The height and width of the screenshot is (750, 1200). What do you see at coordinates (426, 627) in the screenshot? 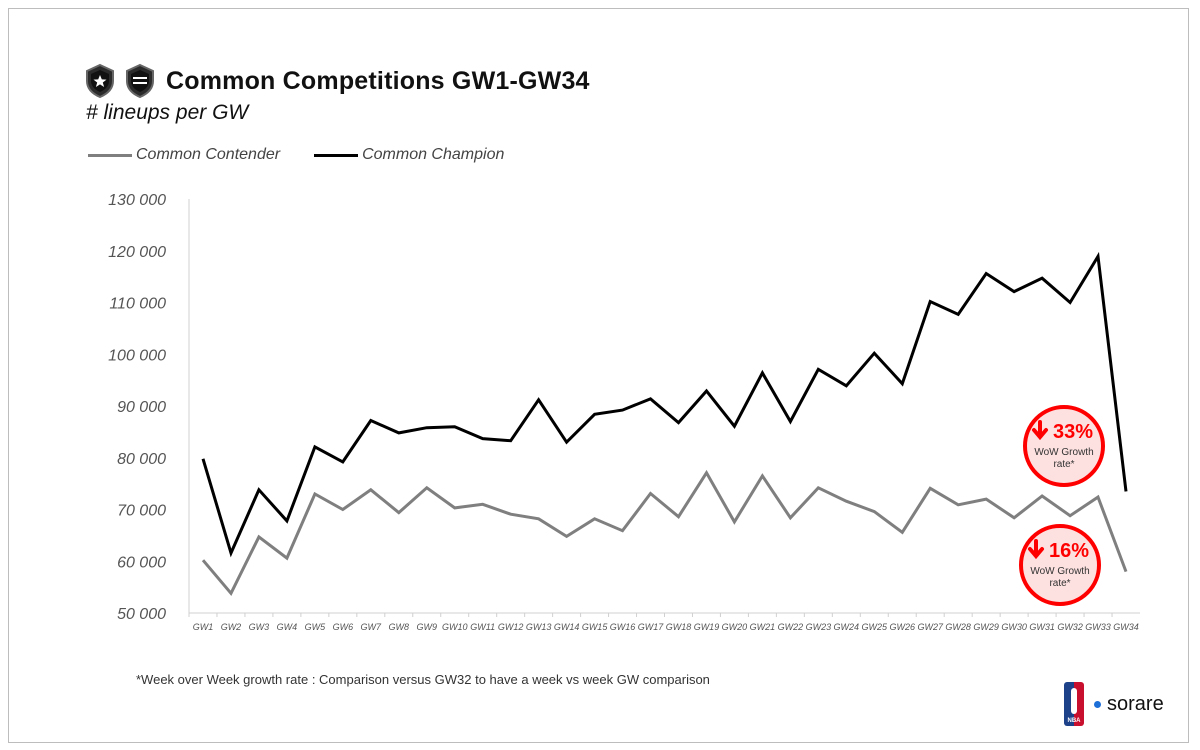
I see `x-tick-label: GW9` at bounding box center [426, 627].